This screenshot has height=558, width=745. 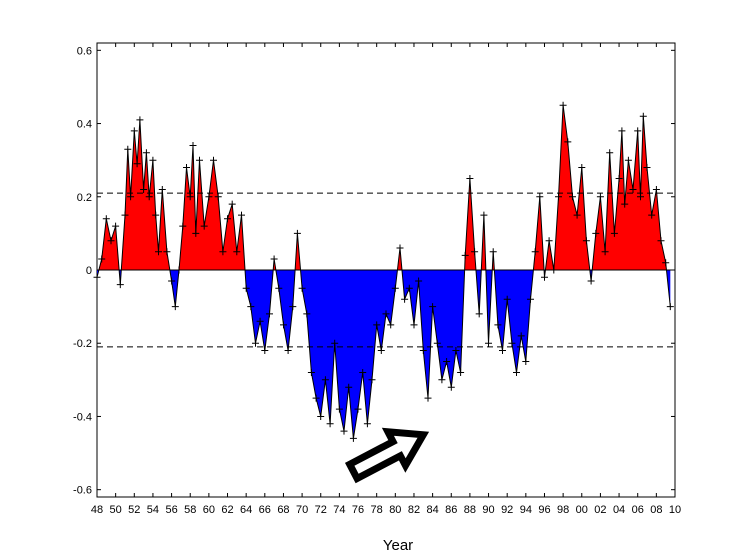 I want to click on x-tick-label: 48, so click(x=97, y=510).